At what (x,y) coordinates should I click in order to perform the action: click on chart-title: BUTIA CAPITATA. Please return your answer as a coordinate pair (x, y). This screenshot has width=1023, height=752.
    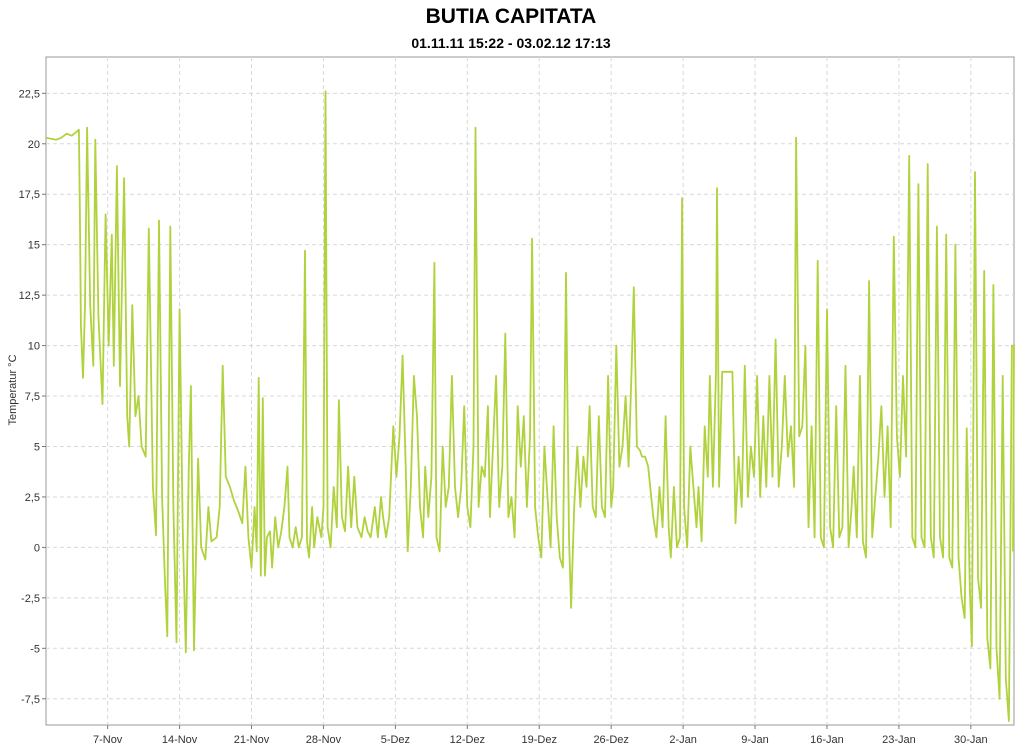
    Looking at the image, I should click on (511, 16).